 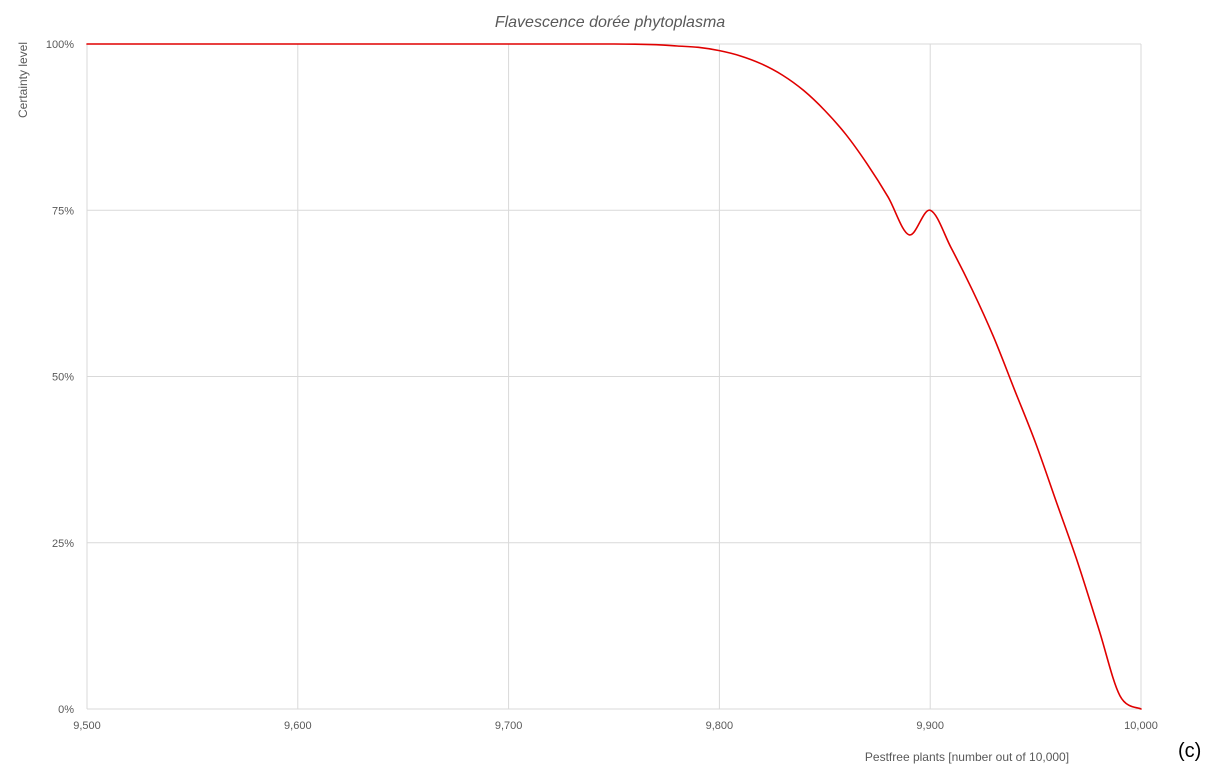 What do you see at coordinates (930, 726) in the screenshot?
I see `x-tick-label: 9,900` at bounding box center [930, 726].